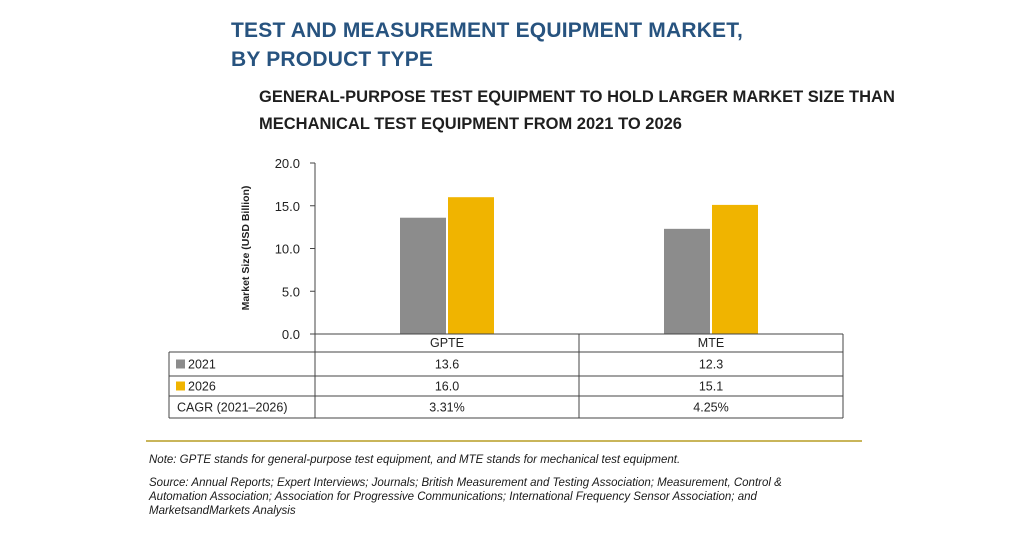  Describe the element at coordinates (735, 269) in the screenshot. I see `bar-2026-MTE` at that location.